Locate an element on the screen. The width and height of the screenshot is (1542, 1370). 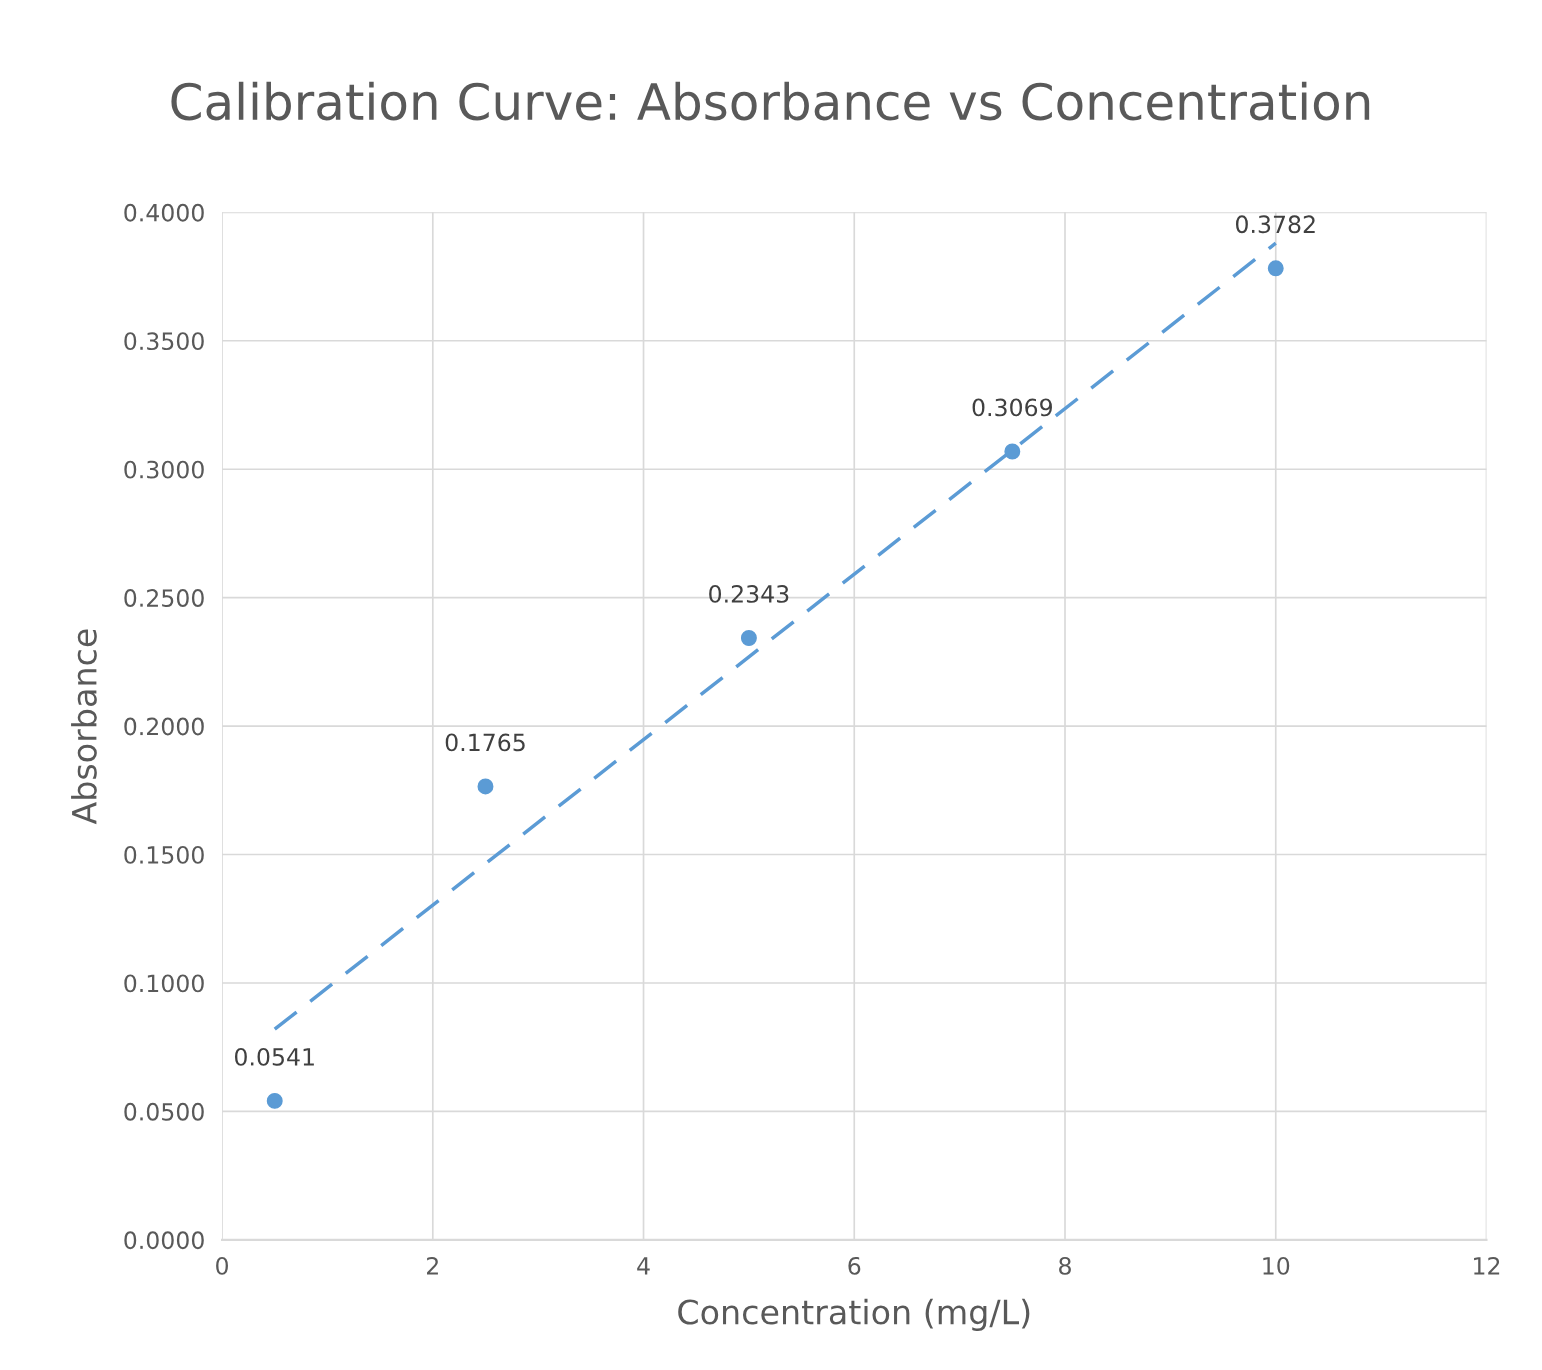
data-label: 0.1765 is located at coordinates (485, 742).